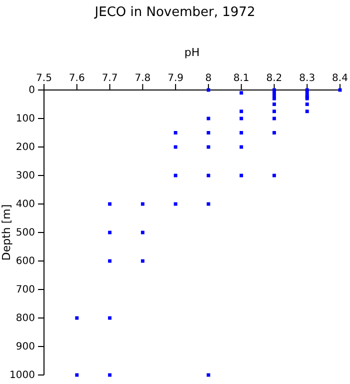  What do you see at coordinates (25, 262) in the screenshot?
I see `y-tick-label: 600` at bounding box center [25, 262].